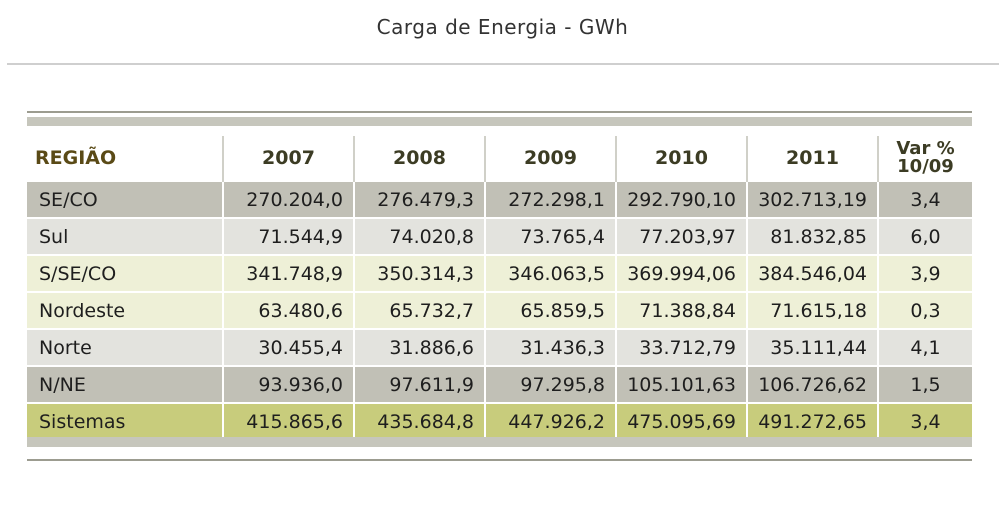 The height and width of the screenshot is (516, 1005). What do you see at coordinates (288, 310) in the screenshot?
I see `cell-2007: 63.480,6` at bounding box center [288, 310].